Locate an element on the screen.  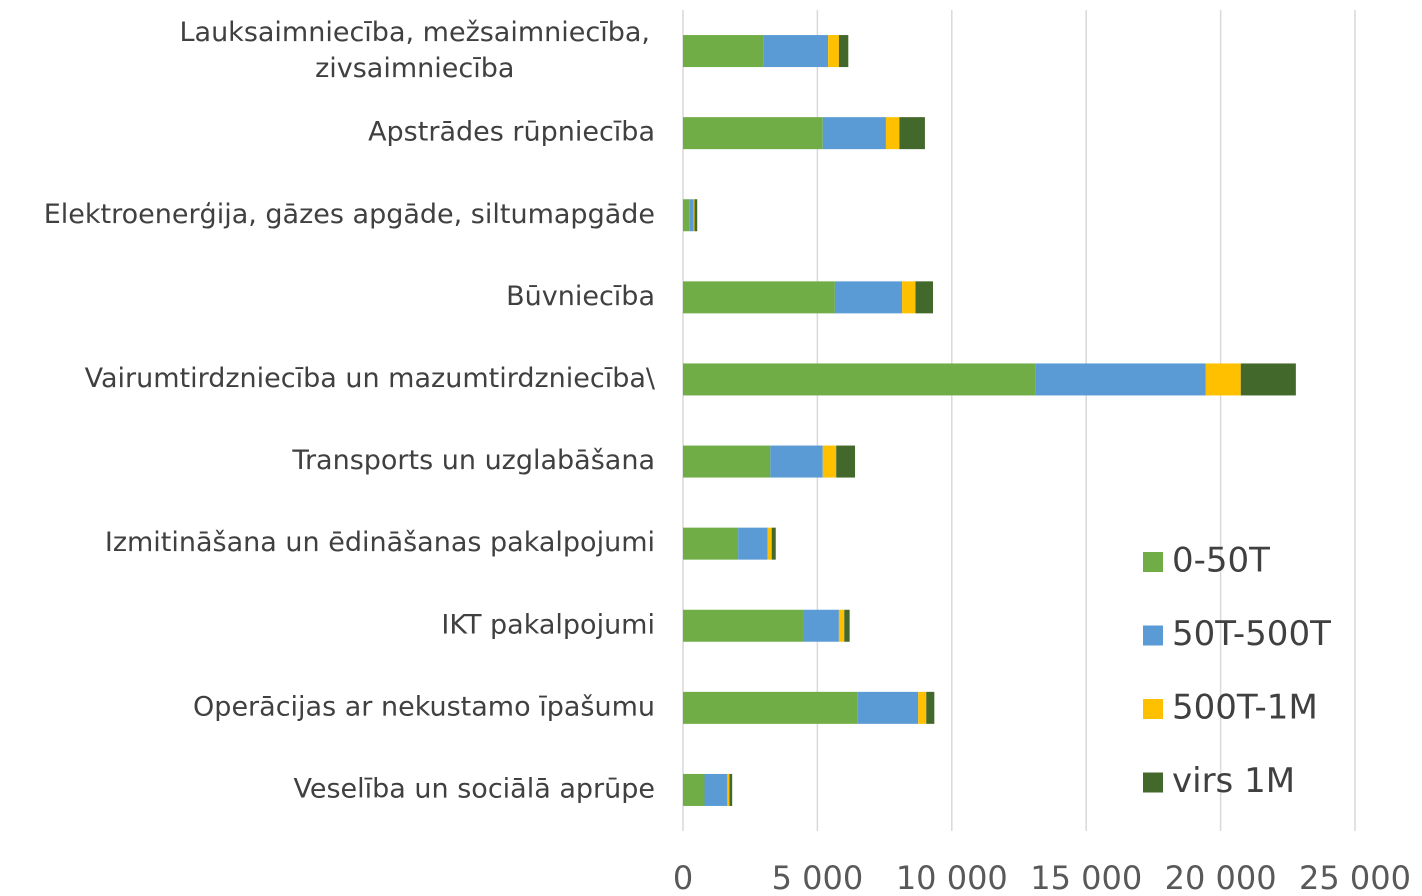
y-tick-label: Būvniecība is located at coordinates (580, 296).